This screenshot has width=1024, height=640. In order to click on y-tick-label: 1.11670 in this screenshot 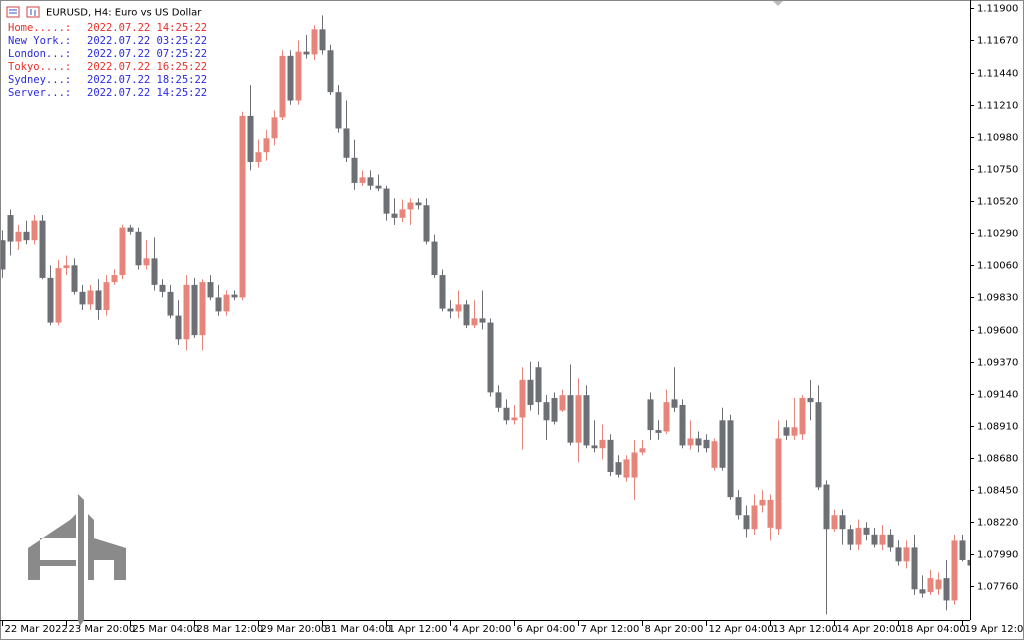, I will do `click(997, 41)`.